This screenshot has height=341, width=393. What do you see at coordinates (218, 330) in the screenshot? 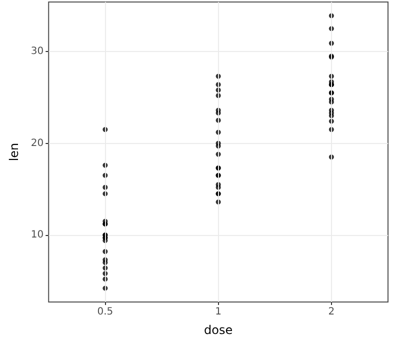
I see `x-axis-title: dose` at bounding box center [218, 330].